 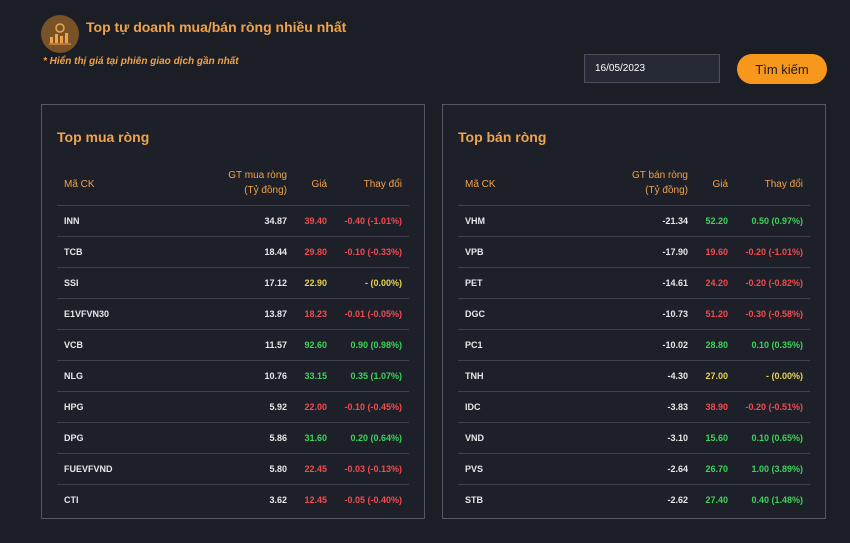 What do you see at coordinates (634, 406) in the screenshot?
I see `table-row: IDC -3.83 38.90 -0.20 (-0.51%)` at bounding box center [634, 406].